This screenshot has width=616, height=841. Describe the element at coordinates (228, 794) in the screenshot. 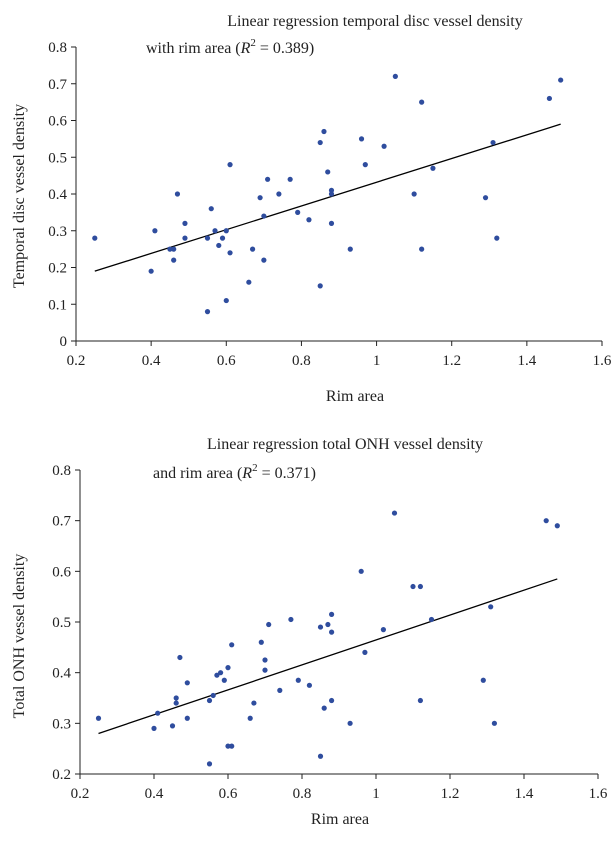

I see `x-tick-label: 0.6` at that location.